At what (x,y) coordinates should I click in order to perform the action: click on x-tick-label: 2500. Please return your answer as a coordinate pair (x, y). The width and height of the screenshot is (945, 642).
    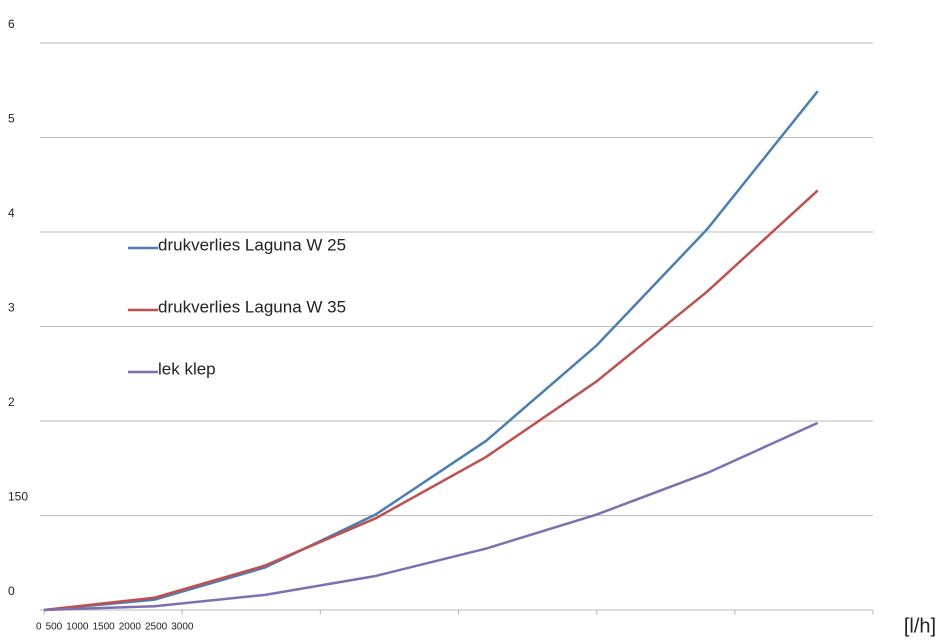
    Looking at the image, I should click on (156, 627).